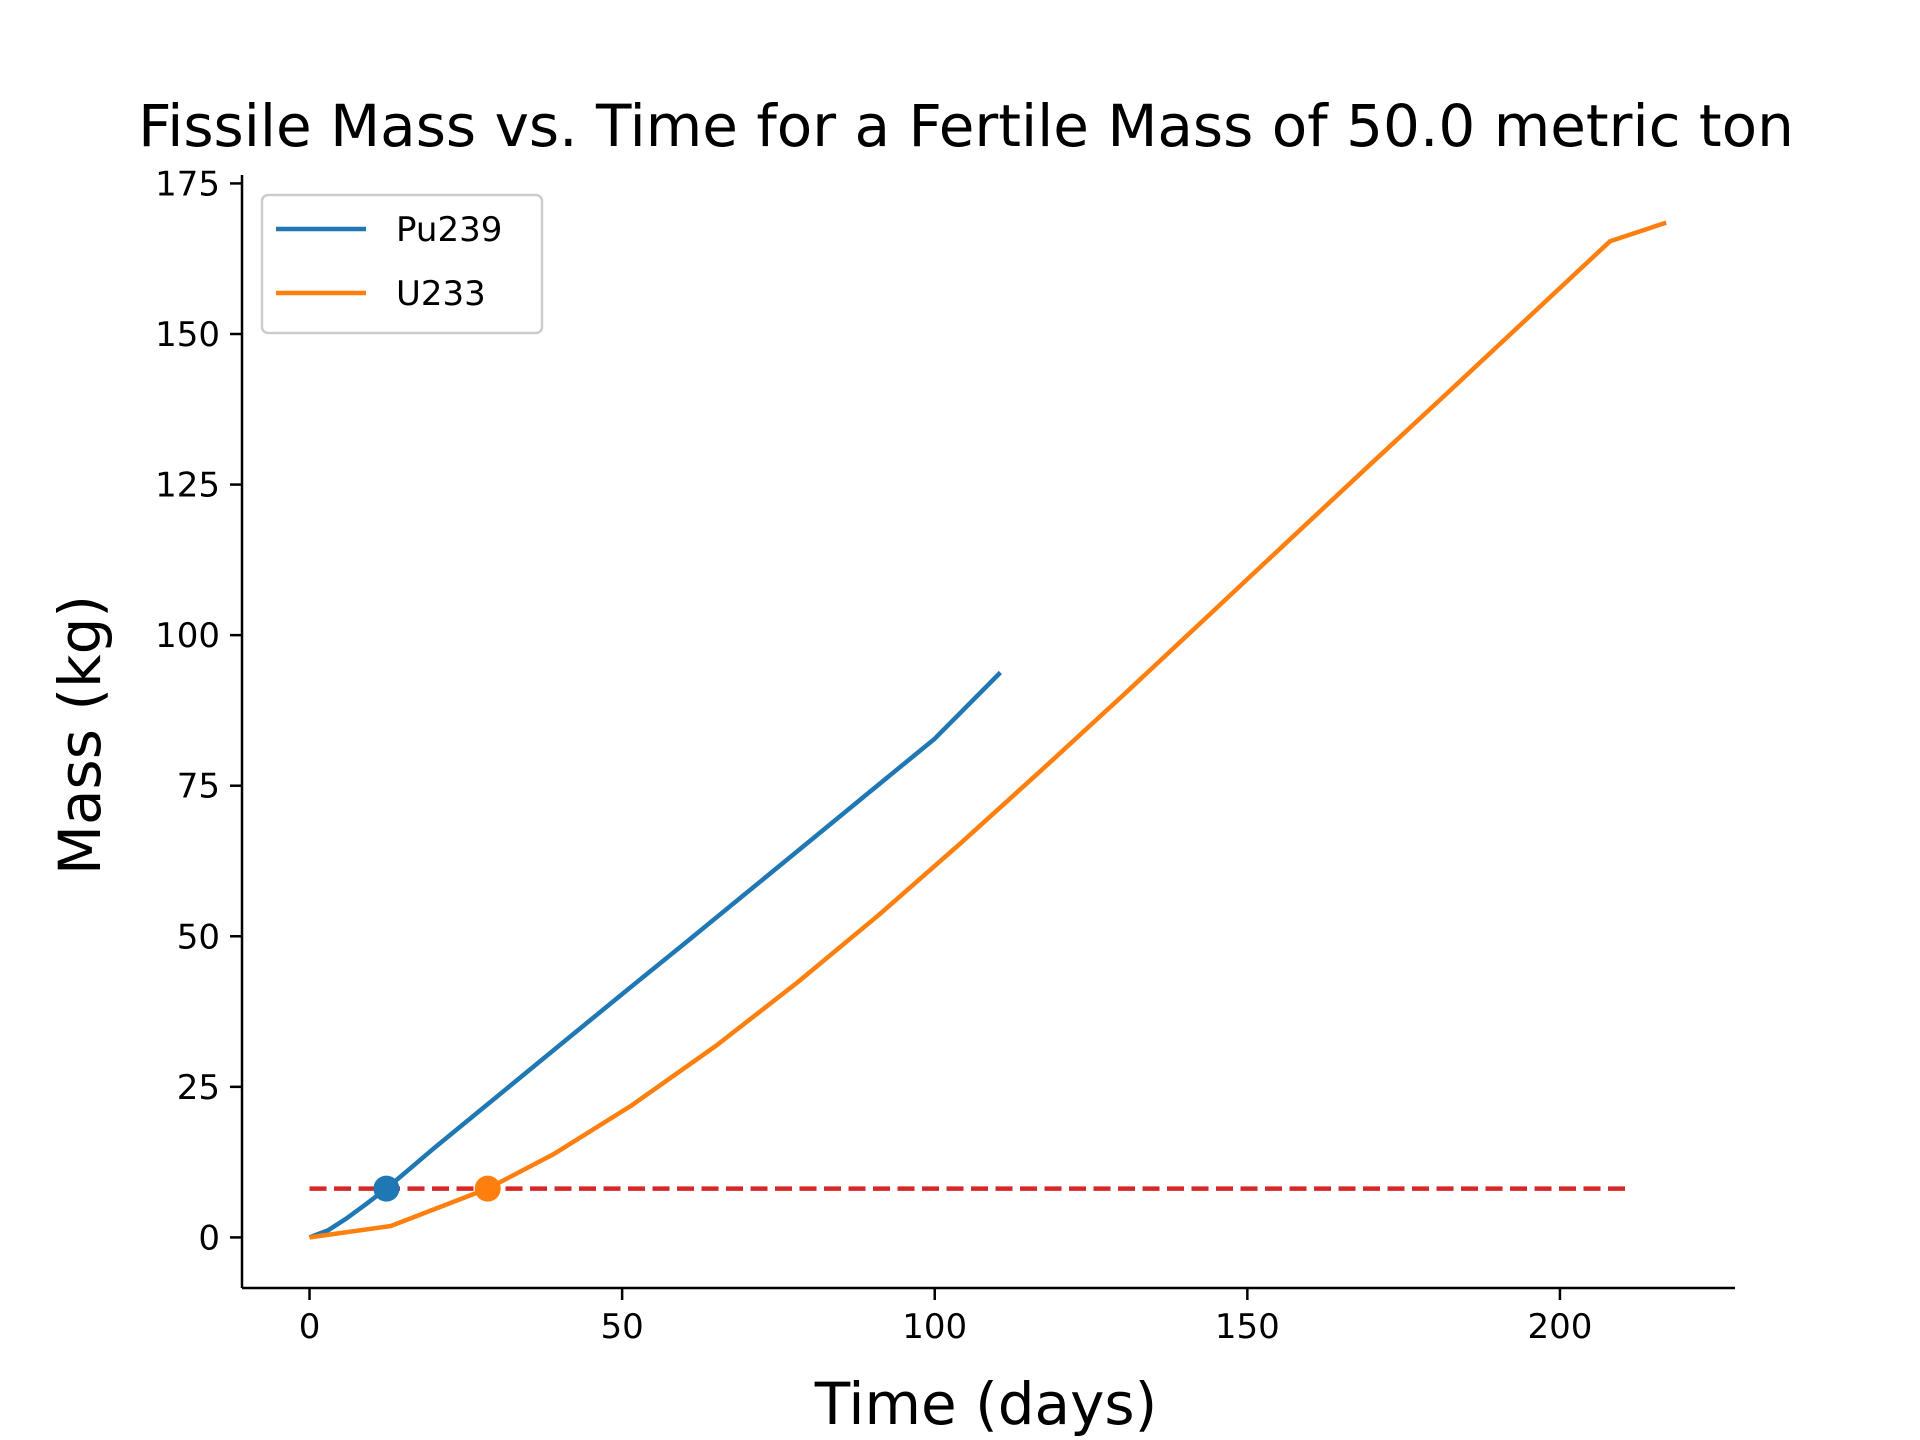 This screenshot has width=1920, height=1440. I want to click on y-tick-label: 25, so click(198, 1088).